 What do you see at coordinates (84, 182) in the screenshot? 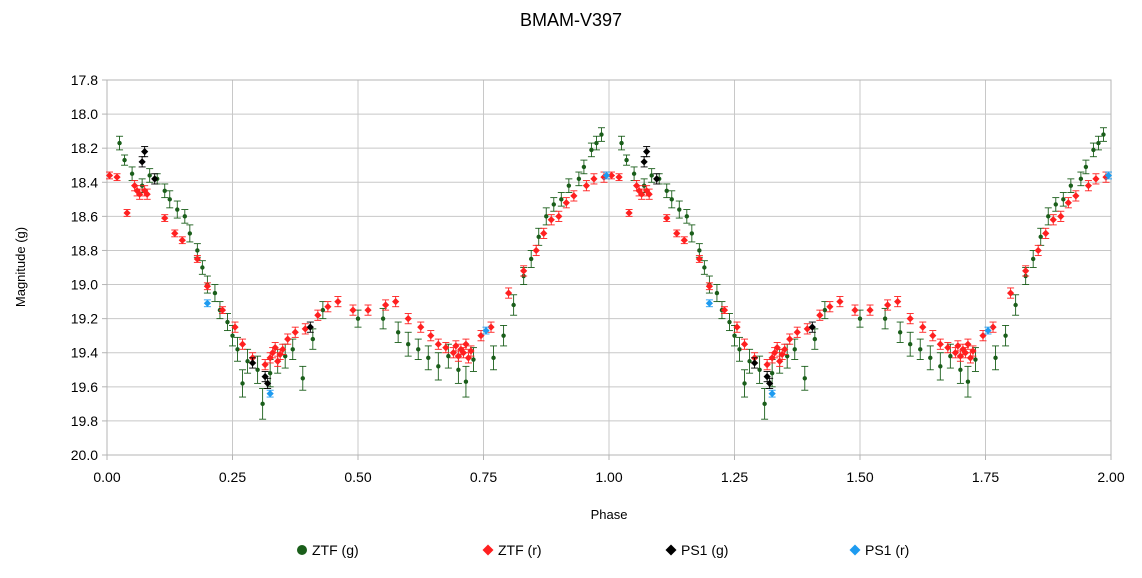
I see `y-tick-label: 18.4` at bounding box center [84, 182].